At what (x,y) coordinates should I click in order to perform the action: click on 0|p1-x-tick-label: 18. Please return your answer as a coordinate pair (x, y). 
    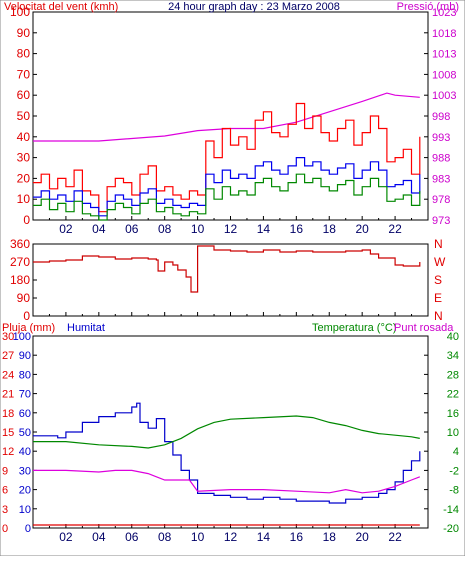
    Looking at the image, I should click on (330, 229).